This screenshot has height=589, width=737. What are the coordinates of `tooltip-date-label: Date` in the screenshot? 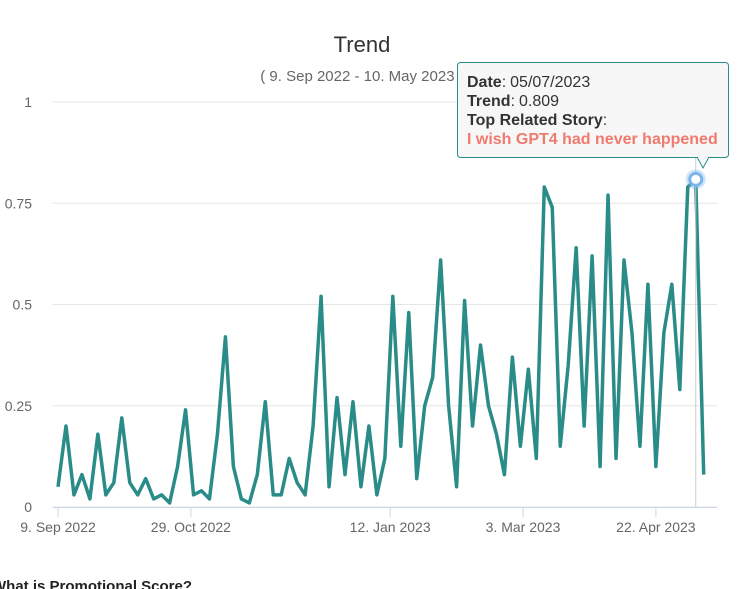 It's located at (484, 82).